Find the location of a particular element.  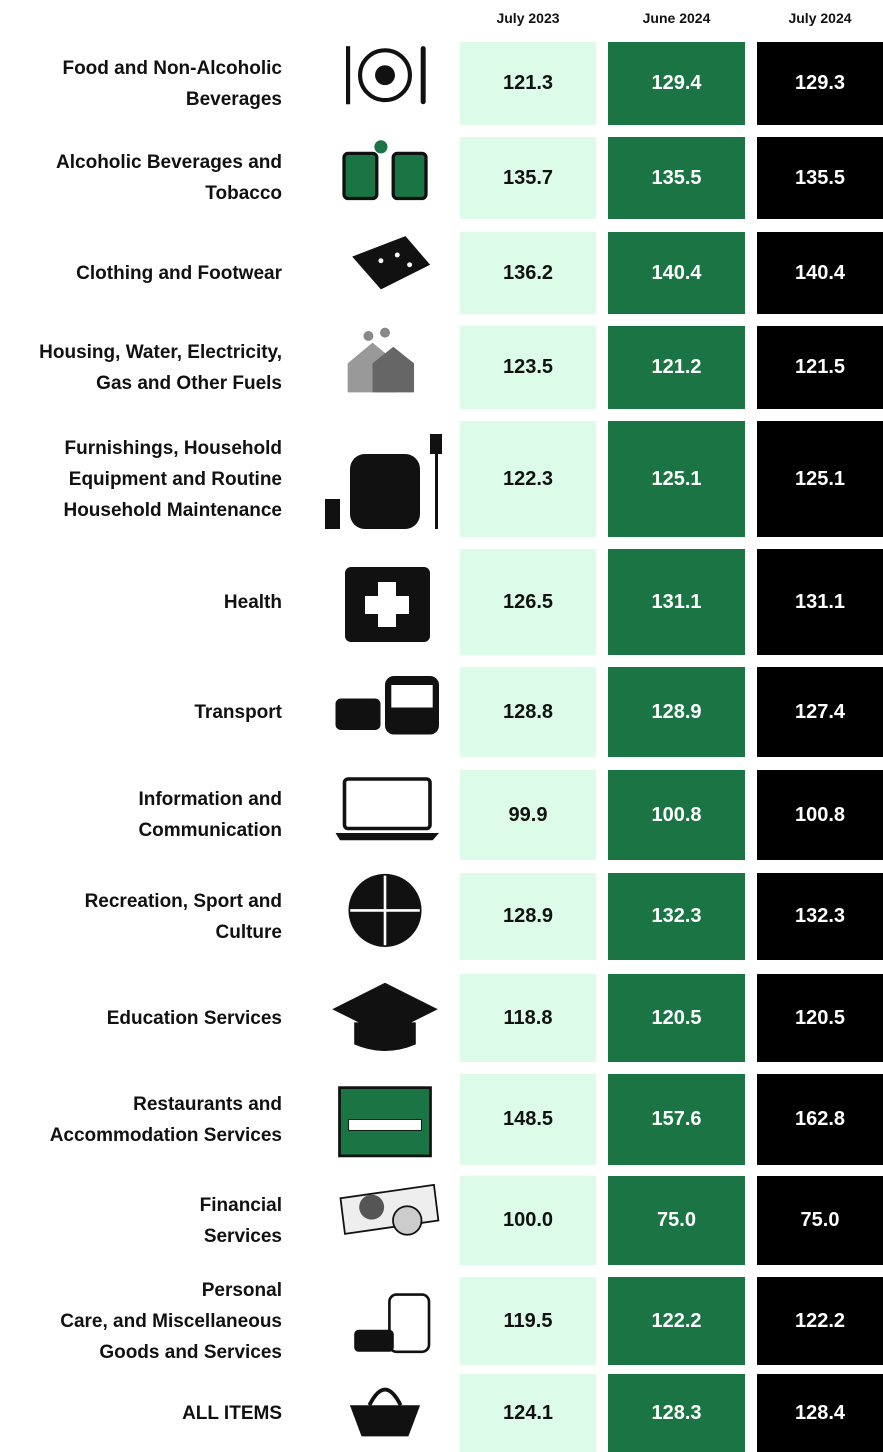

row-label-line: Housing, Water, Electricity, is located at coordinates (160, 352).